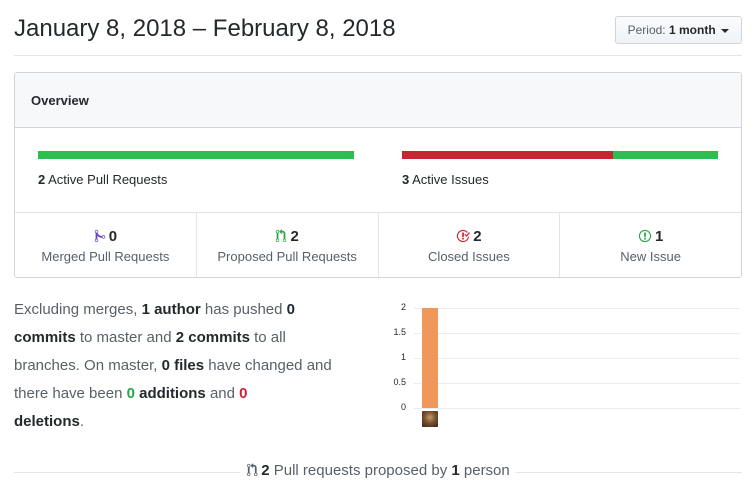  I want to click on proposed-segment, so click(196, 155).